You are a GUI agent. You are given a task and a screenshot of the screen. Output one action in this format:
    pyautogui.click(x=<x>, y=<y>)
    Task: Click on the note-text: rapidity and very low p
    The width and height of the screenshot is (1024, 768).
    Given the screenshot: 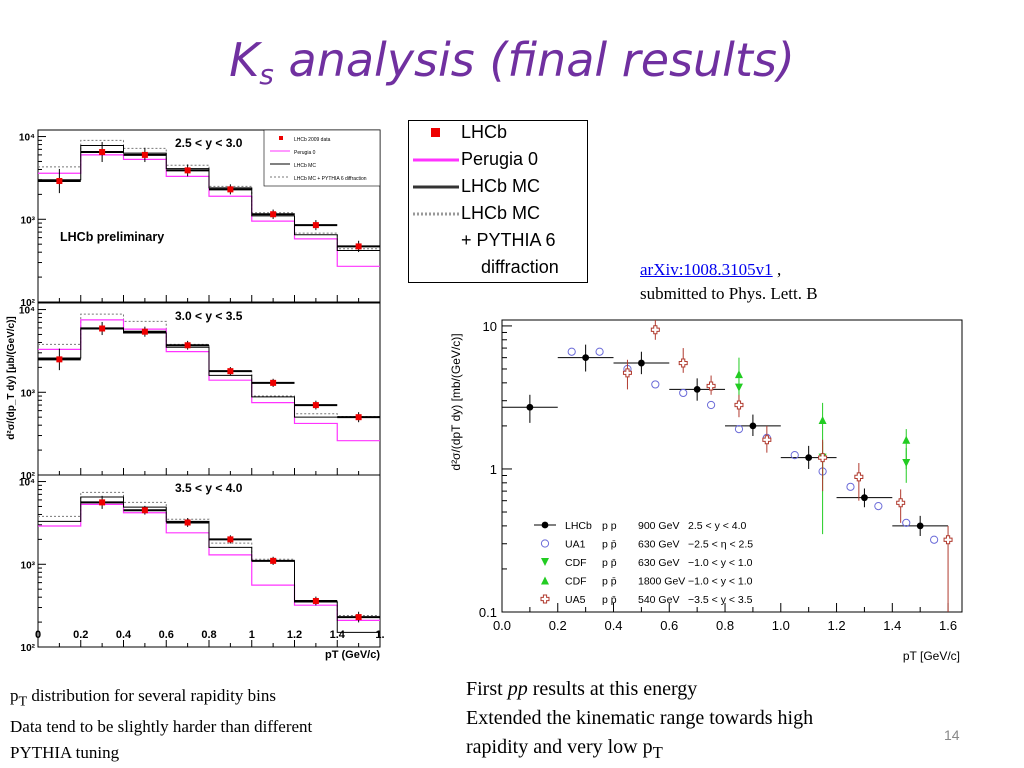 What is the action you would take?
    pyautogui.click(x=559, y=747)
    